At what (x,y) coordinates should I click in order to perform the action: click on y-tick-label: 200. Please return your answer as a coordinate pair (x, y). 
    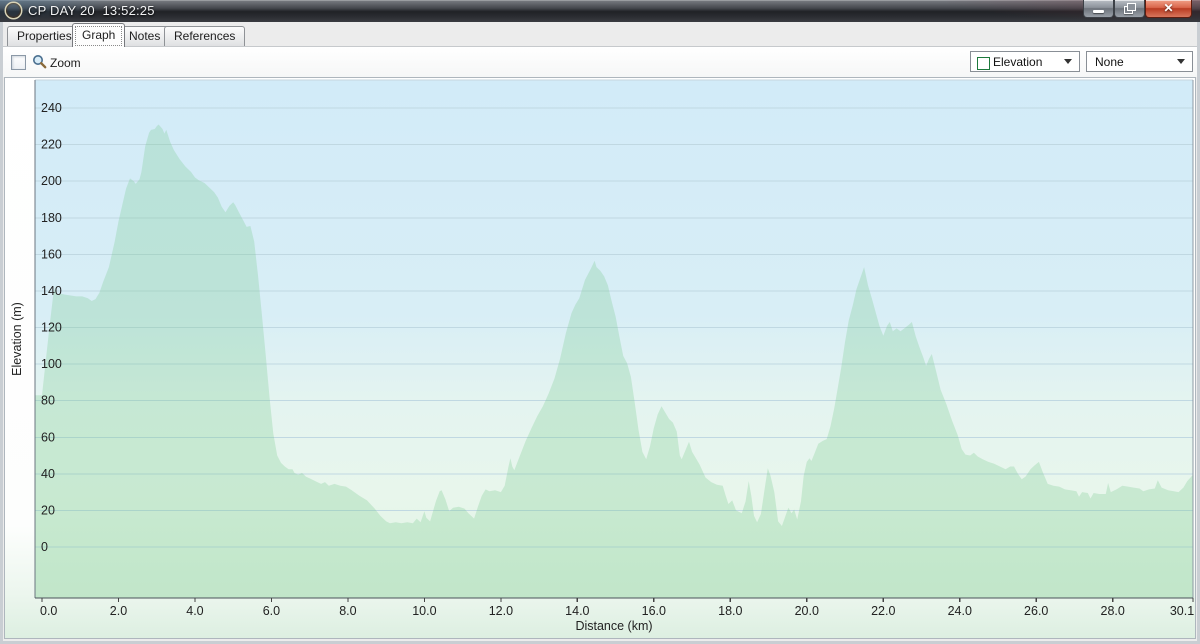
    Looking at the image, I should click on (51, 181).